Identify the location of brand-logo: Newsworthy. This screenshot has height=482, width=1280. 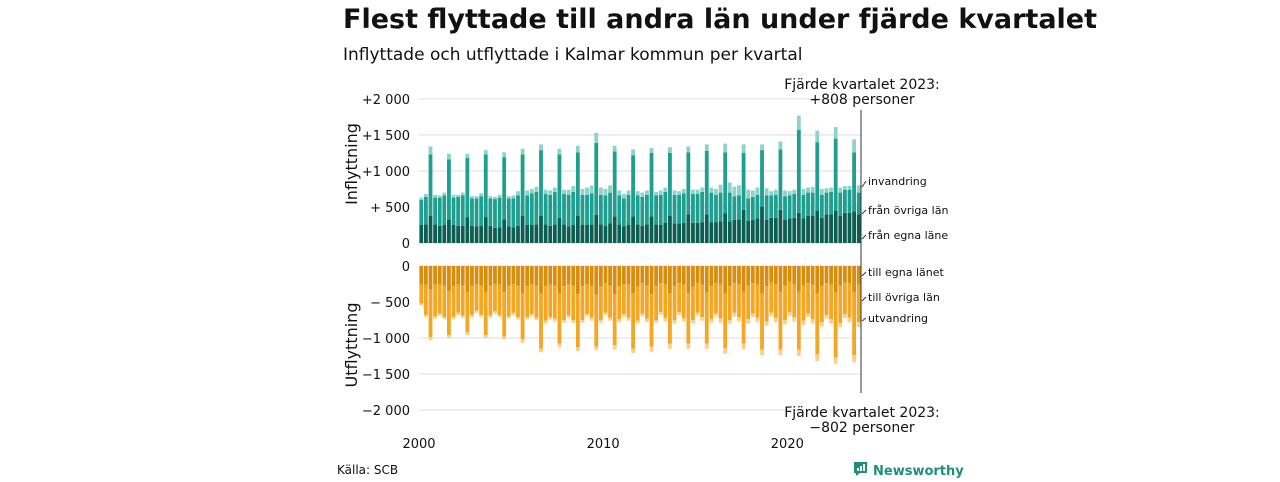
(908, 471).